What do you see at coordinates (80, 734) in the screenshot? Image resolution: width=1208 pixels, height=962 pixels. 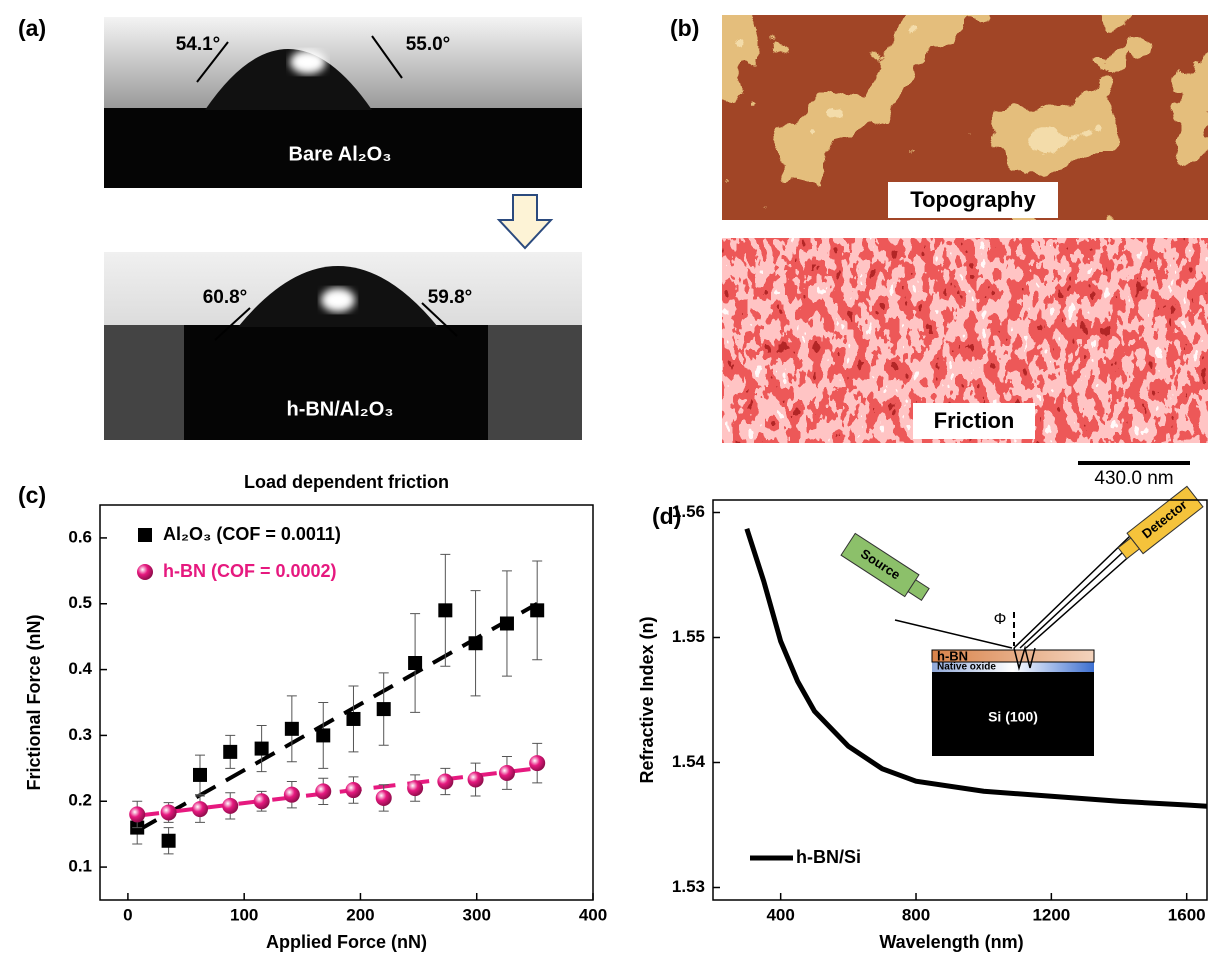 I see `y-tick-label: 0.3` at bounding box center [80, 734].